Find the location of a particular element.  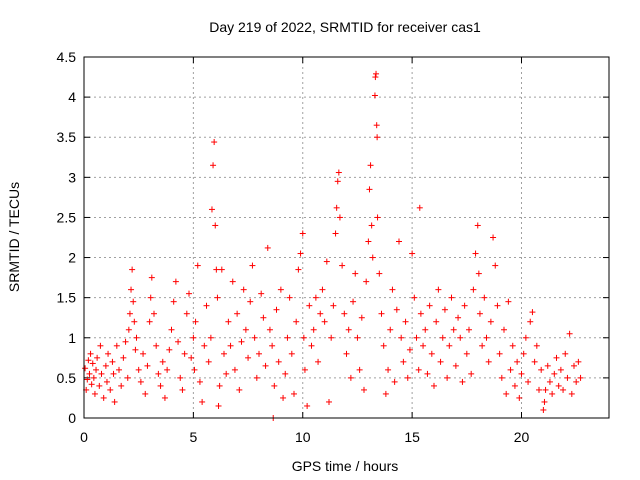

y-tick-label: 0.5 is located at coordinates (67, 378).